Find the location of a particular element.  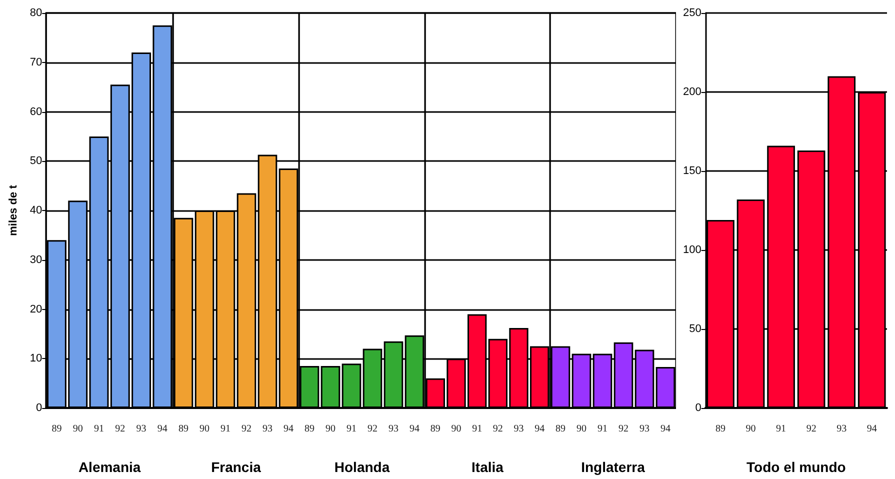

y-tick-label: 20 is located at coordinates (36, 309).